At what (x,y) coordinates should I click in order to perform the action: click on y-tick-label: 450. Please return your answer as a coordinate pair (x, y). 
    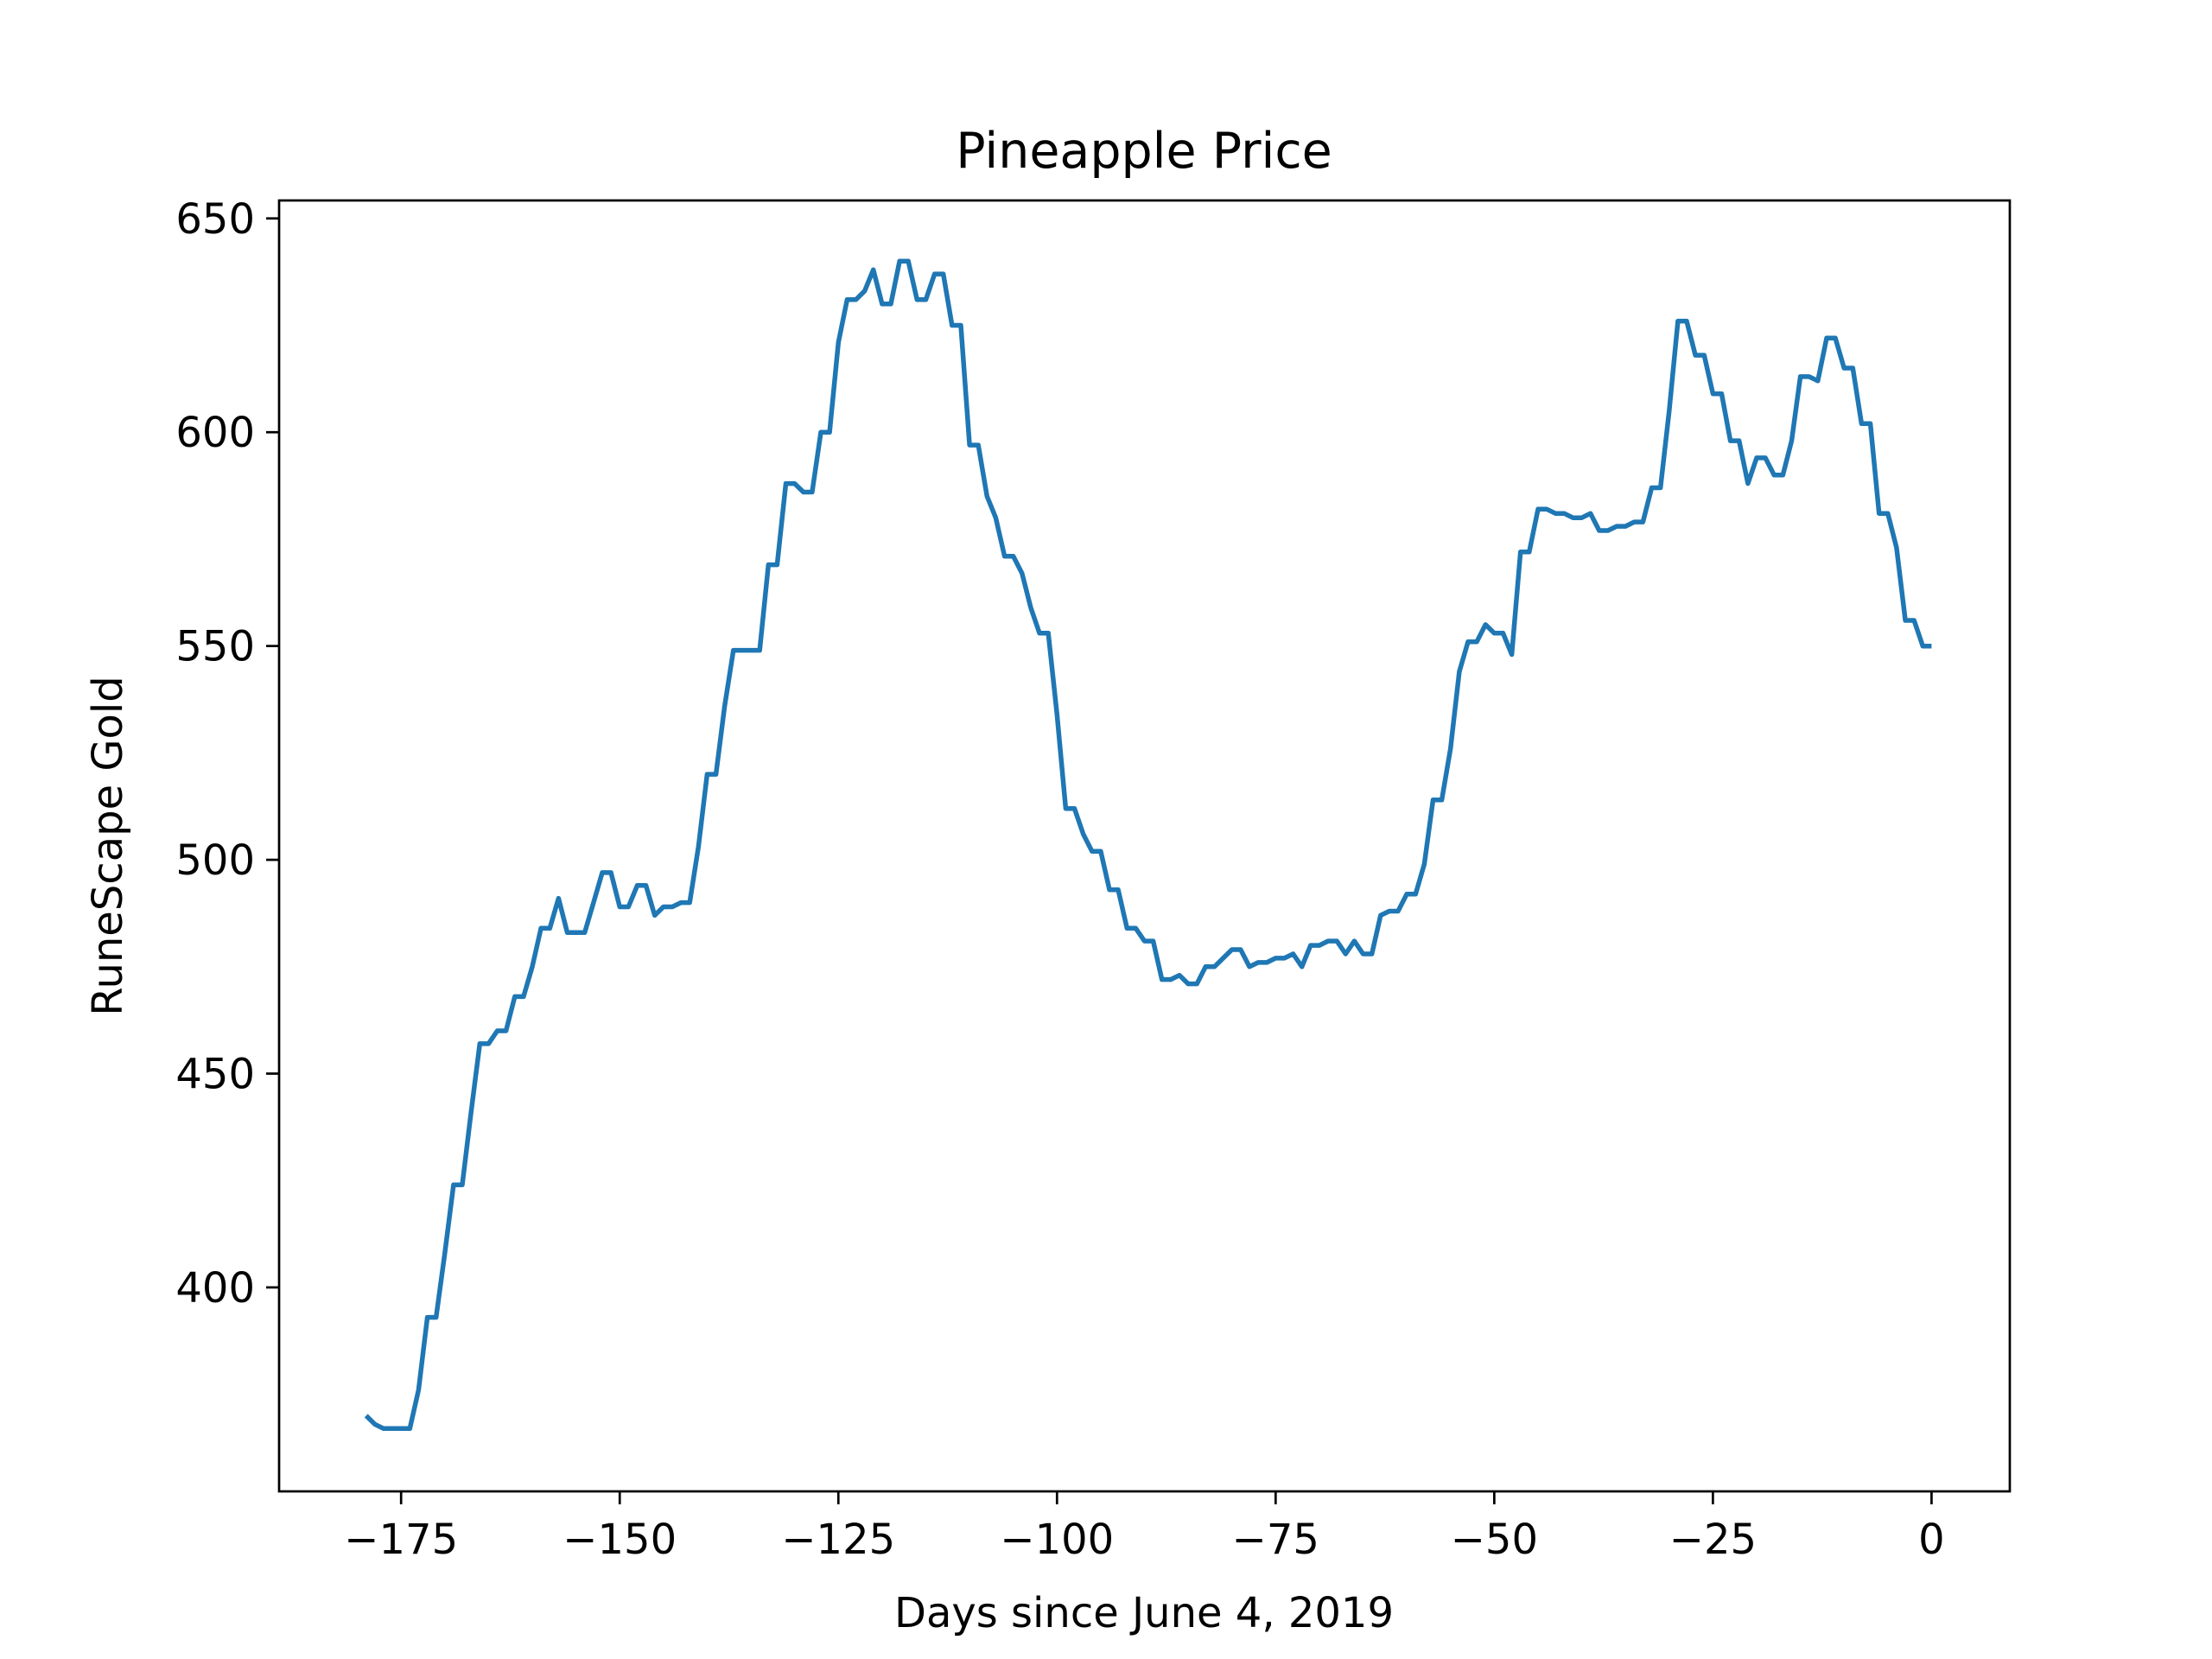
    Looking at the image, I should click on (215, 1075).